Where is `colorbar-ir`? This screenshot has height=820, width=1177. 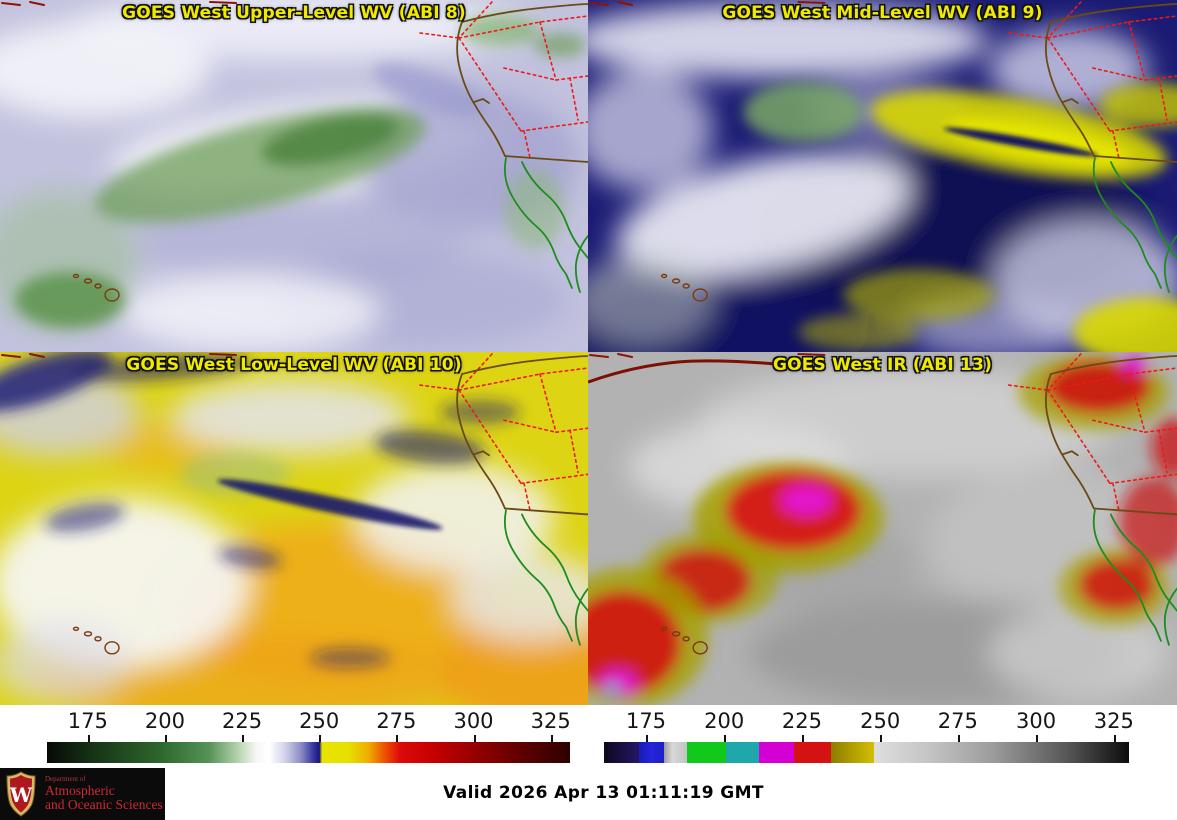 colorbar-ir is located at coordinates (866, 752).